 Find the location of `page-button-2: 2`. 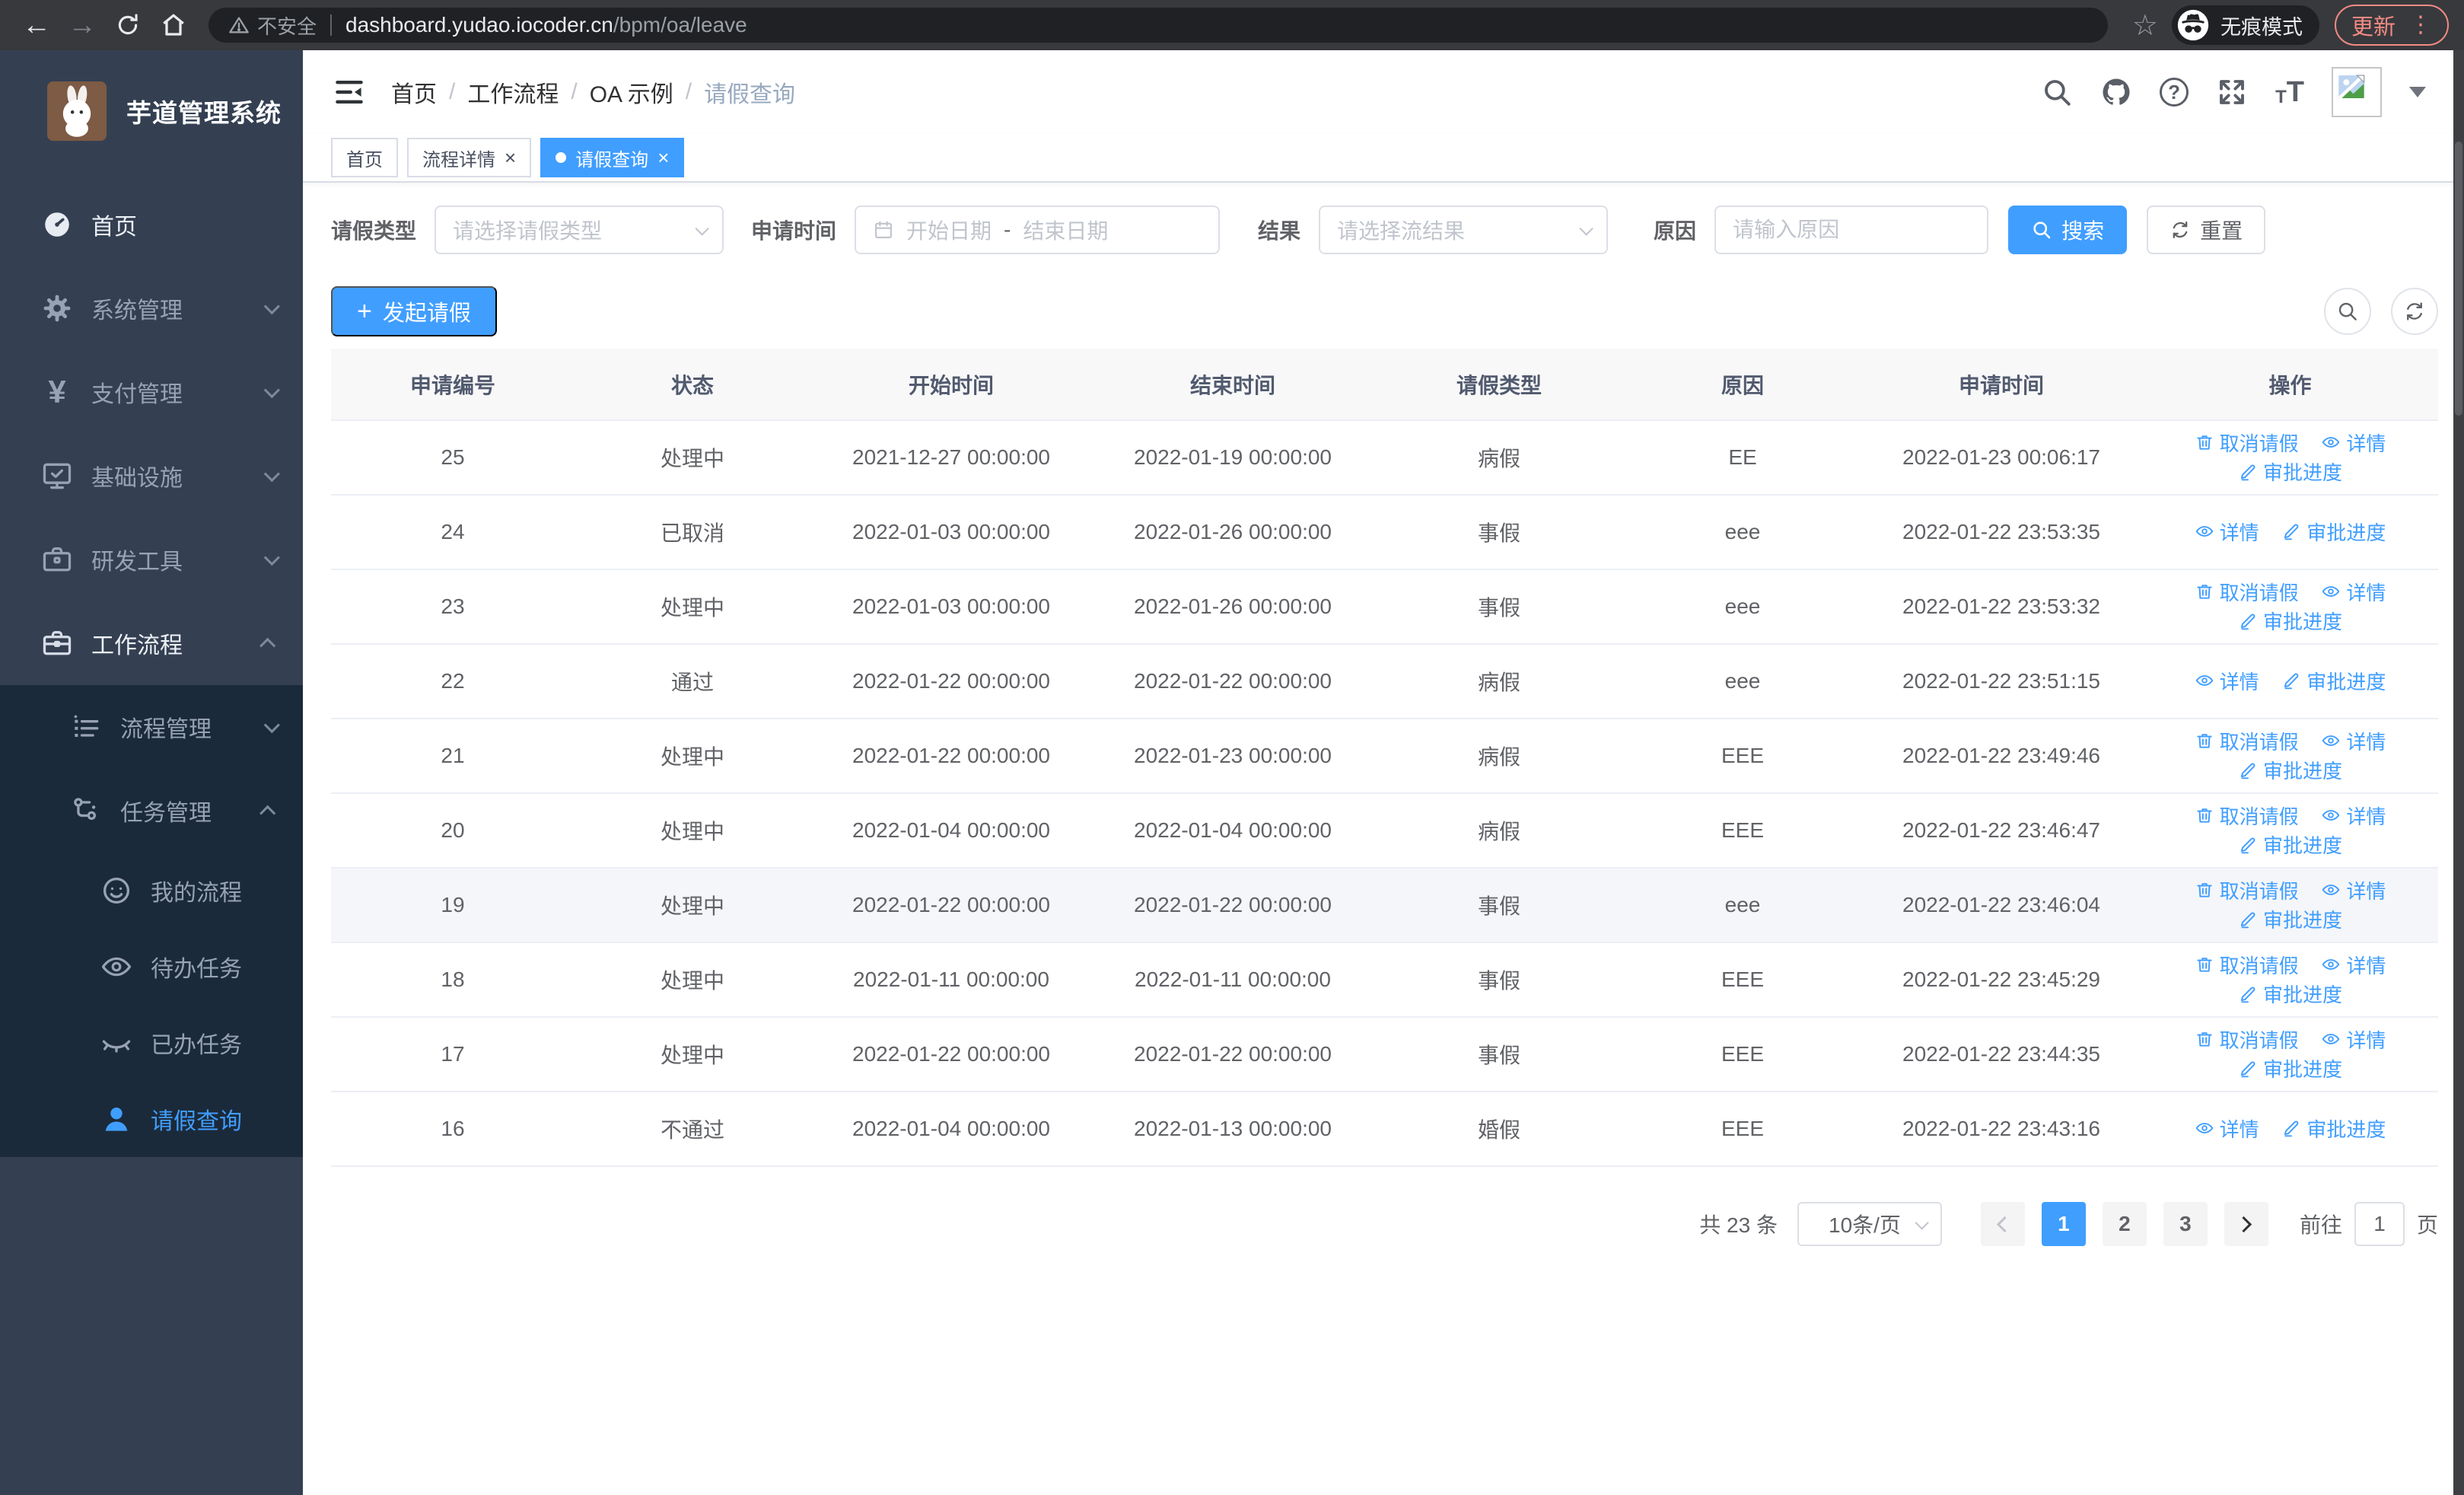

page-button-2: 2 is located at coordinates (2124, 1224).